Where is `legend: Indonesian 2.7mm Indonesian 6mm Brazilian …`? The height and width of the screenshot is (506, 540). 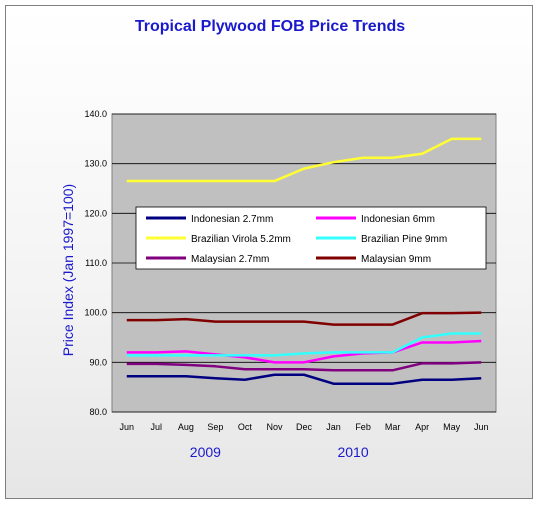 legend: Indonesian 2.7mm Indonesian 6mm Brazilian … is located at coordinates (311, 238).